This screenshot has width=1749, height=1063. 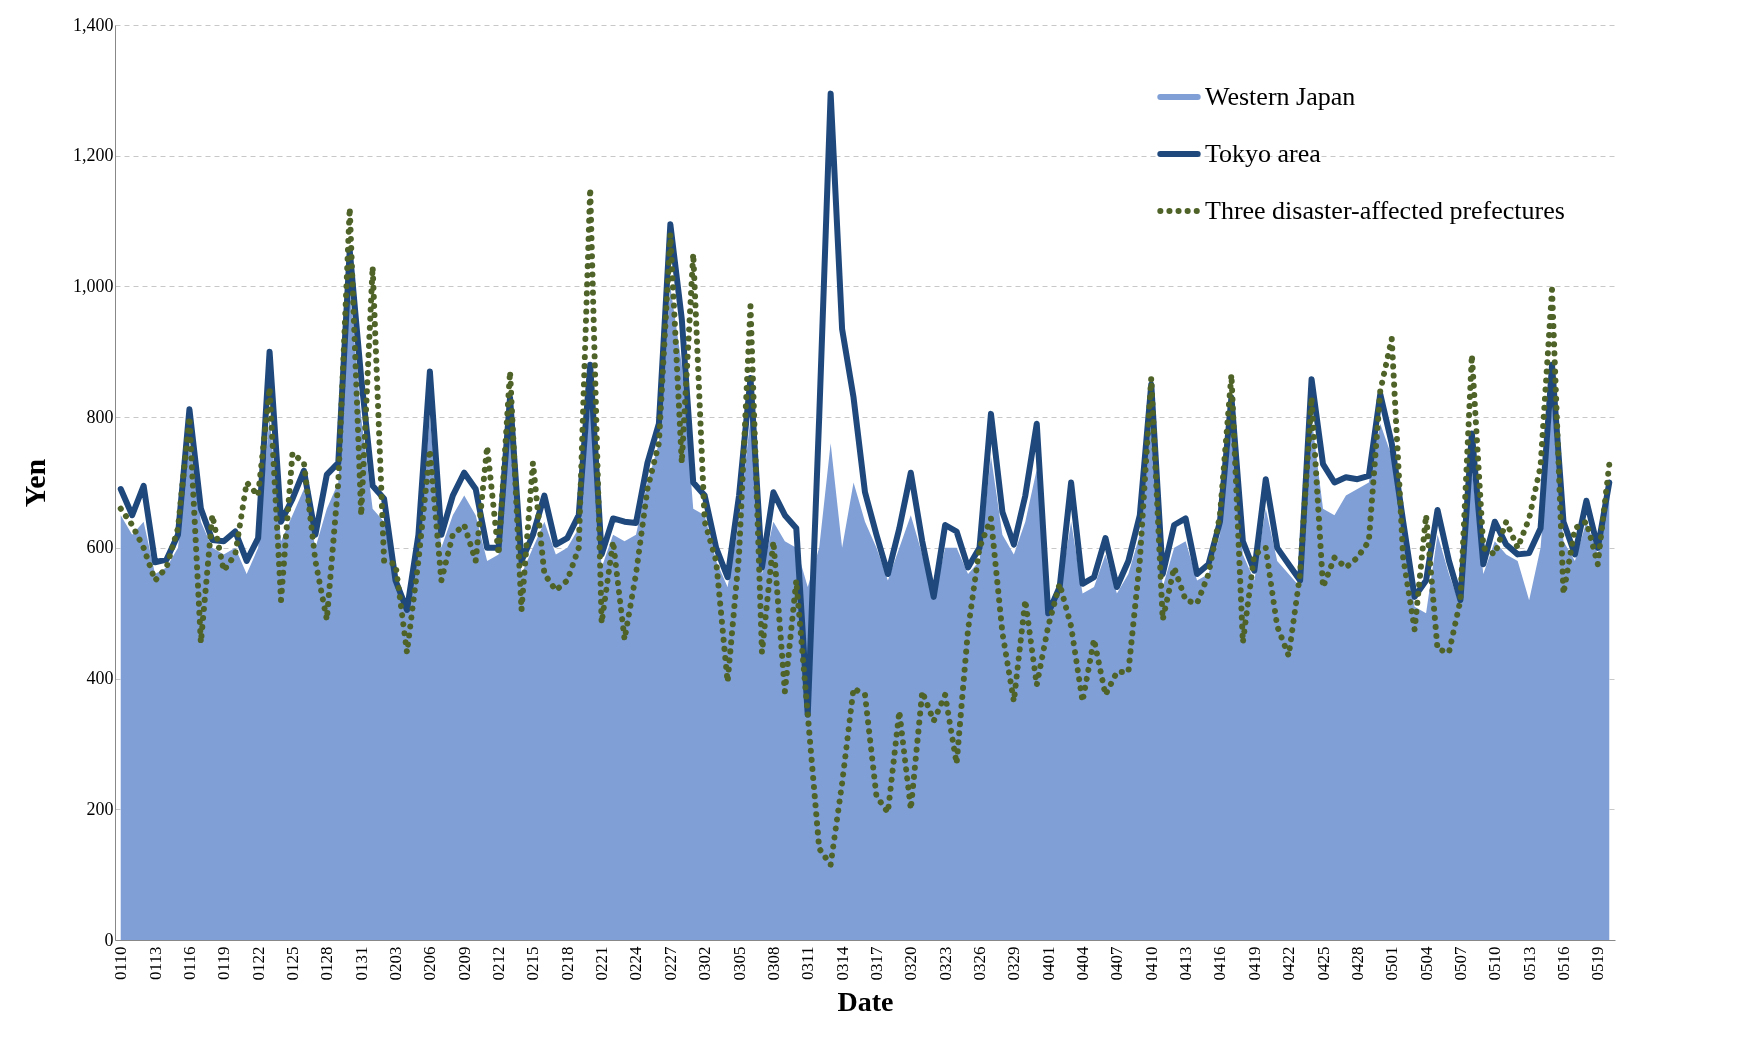 What do you see at coordinates (911, 963) in the screenshot?
I see `x-tick-label: 0320` at bounding box center [911, 963].